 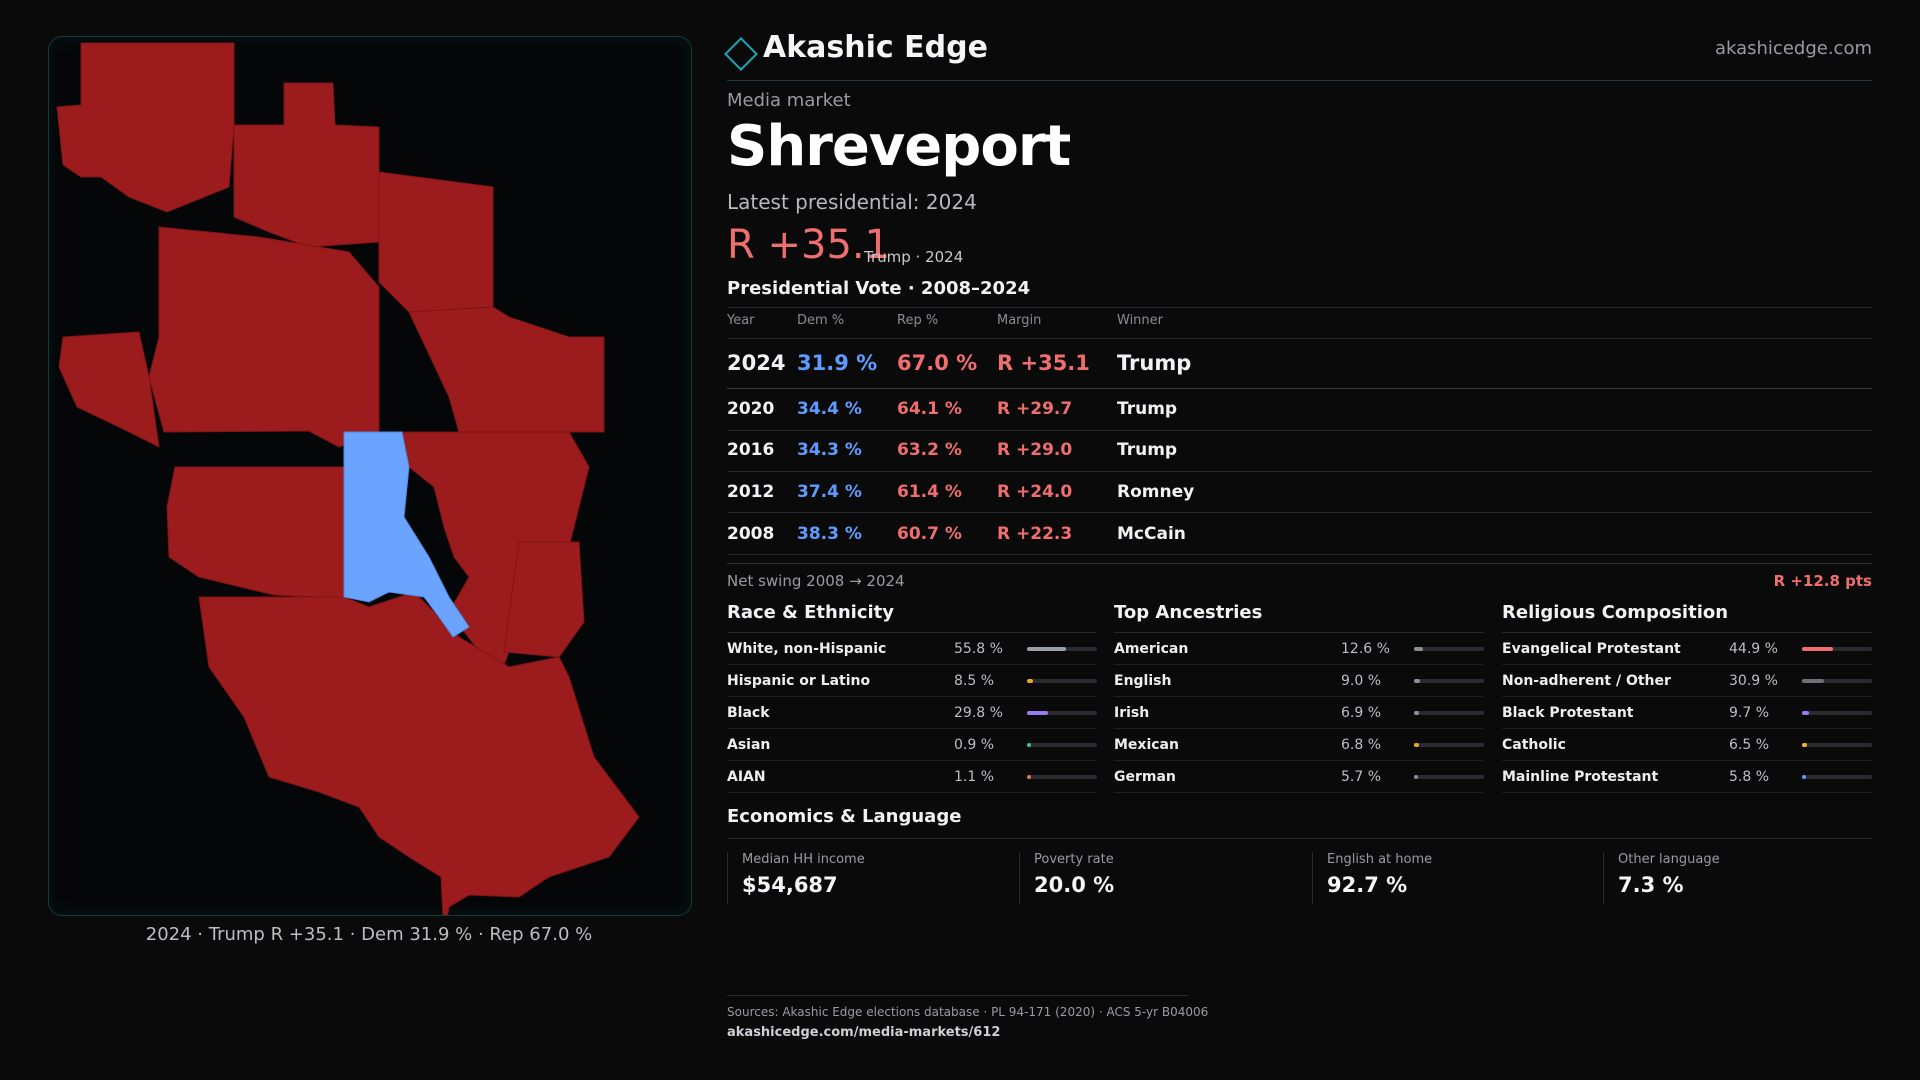 What do you see at coordinates (1299, 307) in the screenshot?
I see `table-top-divider` at bounding box center [1299, 307].